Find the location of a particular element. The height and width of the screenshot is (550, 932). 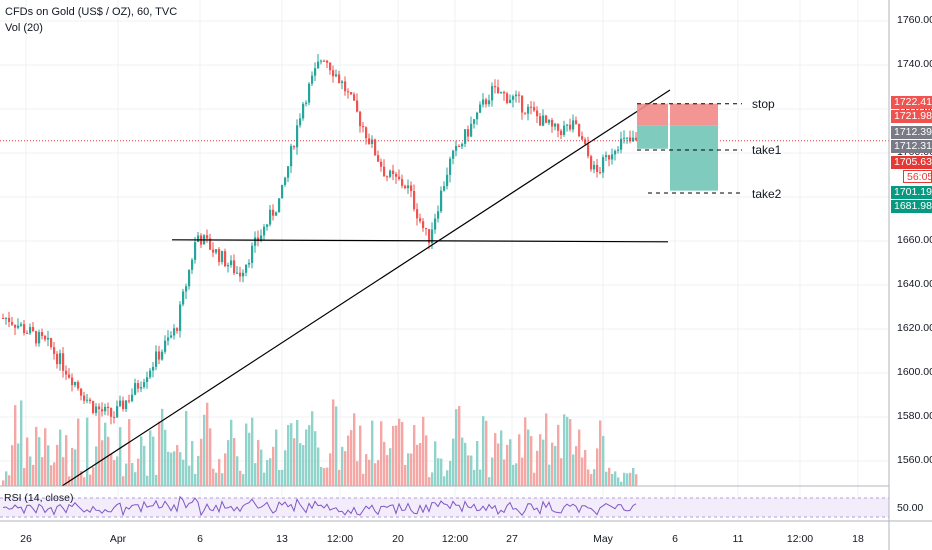

price-axis-tick: 1560.00 is located at coordinates (914, 460).